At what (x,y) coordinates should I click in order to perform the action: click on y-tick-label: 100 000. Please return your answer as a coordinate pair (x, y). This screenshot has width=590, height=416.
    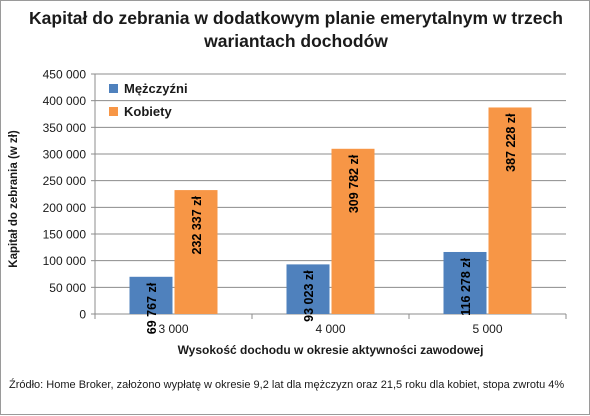
    Looking at the image, I should click on (65, 261).